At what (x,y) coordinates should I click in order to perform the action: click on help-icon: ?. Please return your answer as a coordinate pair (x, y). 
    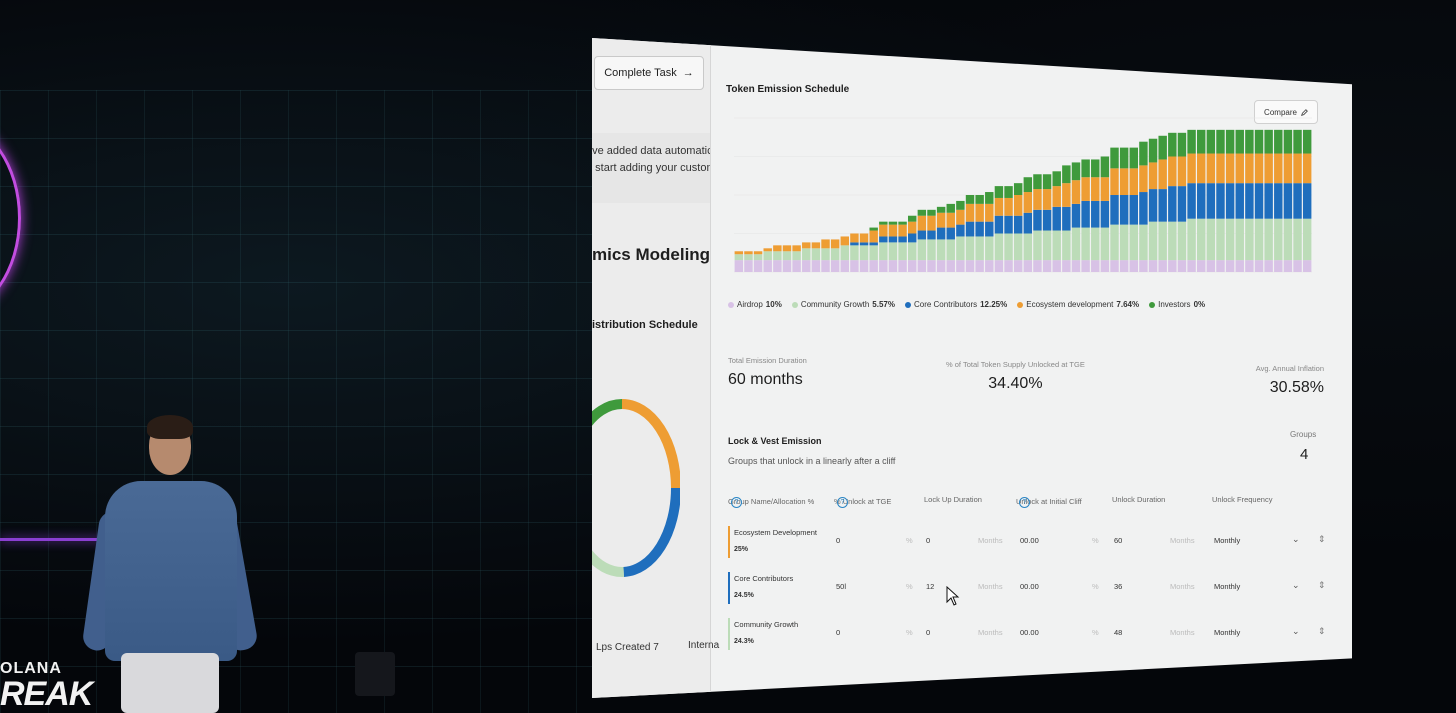
    Looking at the image, I should click on (842, 502).